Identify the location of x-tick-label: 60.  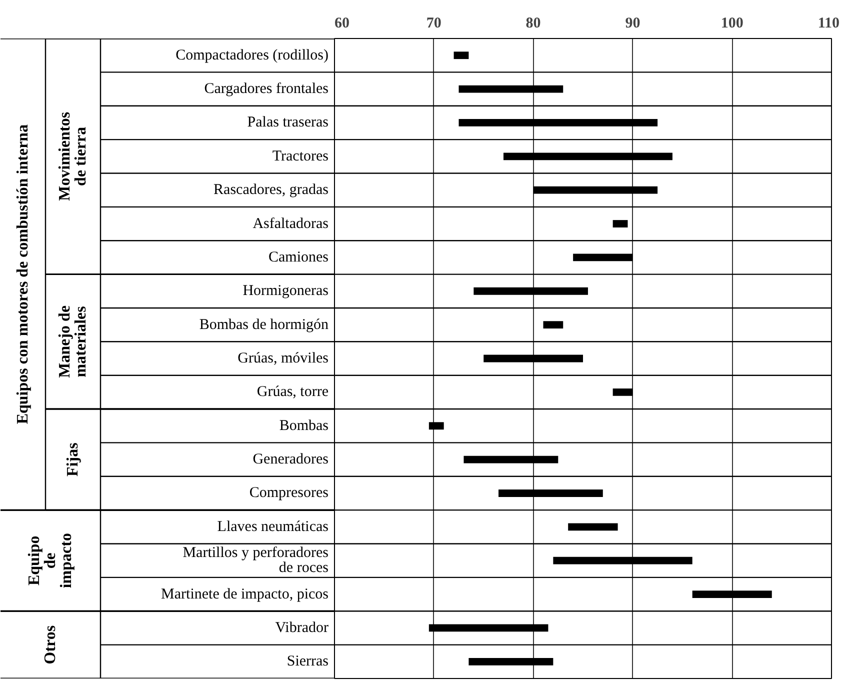
(342, 24).